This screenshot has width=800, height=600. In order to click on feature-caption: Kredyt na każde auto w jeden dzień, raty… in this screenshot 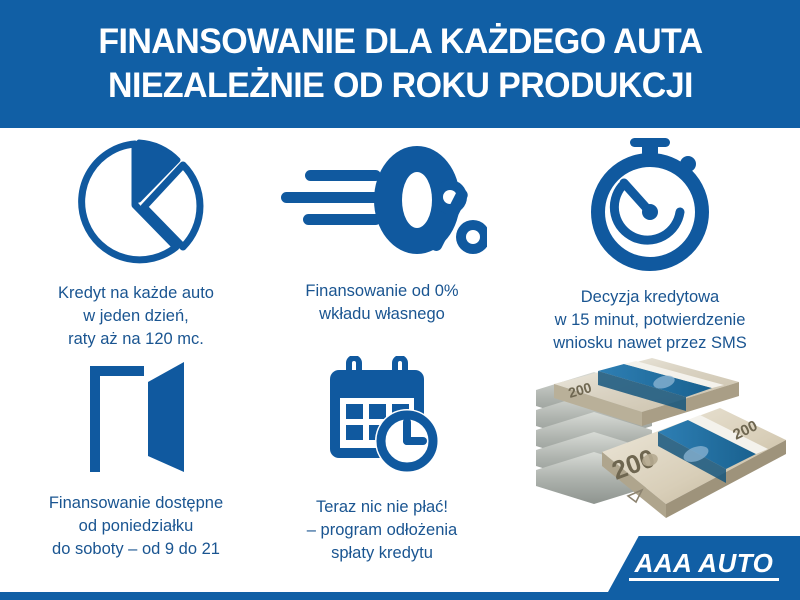, I will do `click(136, 316)`.